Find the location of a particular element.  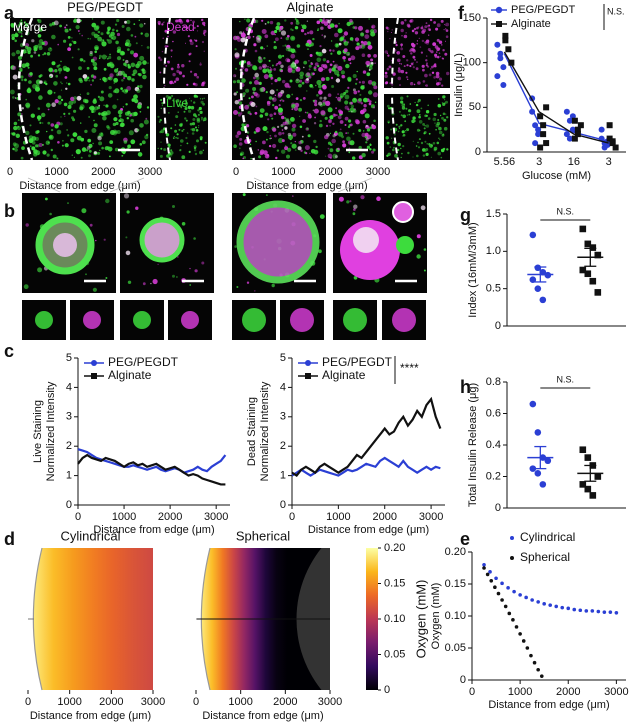

fit-line is located at coordinates (556, 97).